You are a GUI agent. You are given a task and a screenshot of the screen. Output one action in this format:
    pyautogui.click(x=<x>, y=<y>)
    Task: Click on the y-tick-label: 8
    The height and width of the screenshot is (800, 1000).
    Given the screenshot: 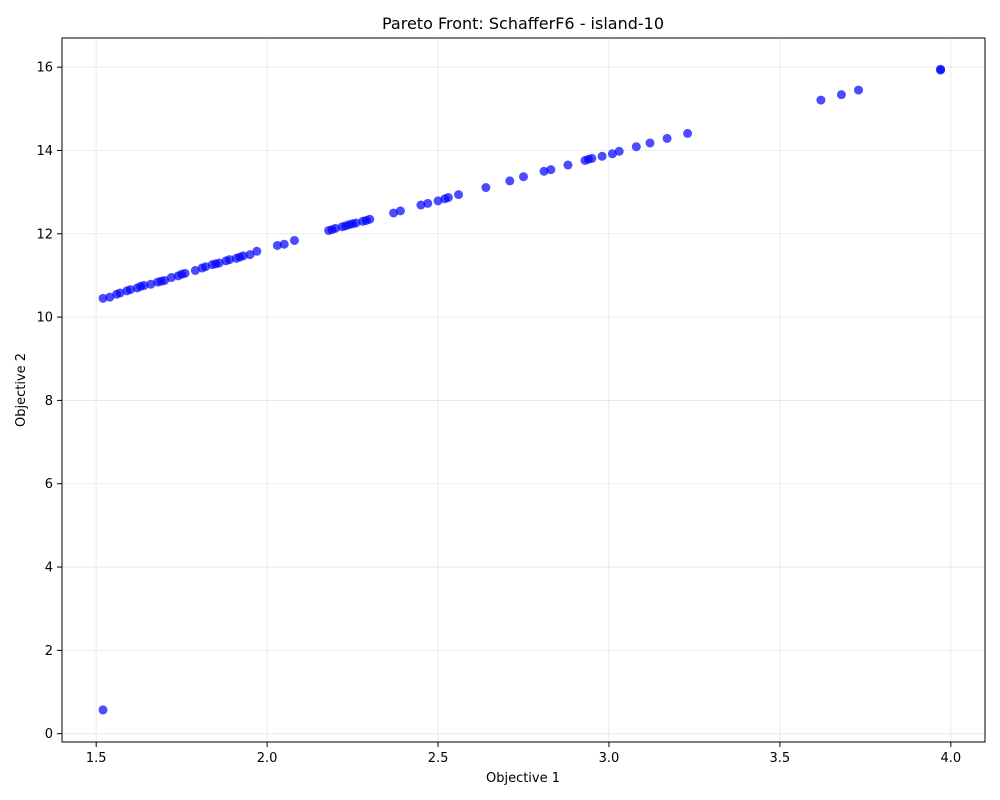 What is the action you would take?
    pyautogui.click(x=49, y=401)
    